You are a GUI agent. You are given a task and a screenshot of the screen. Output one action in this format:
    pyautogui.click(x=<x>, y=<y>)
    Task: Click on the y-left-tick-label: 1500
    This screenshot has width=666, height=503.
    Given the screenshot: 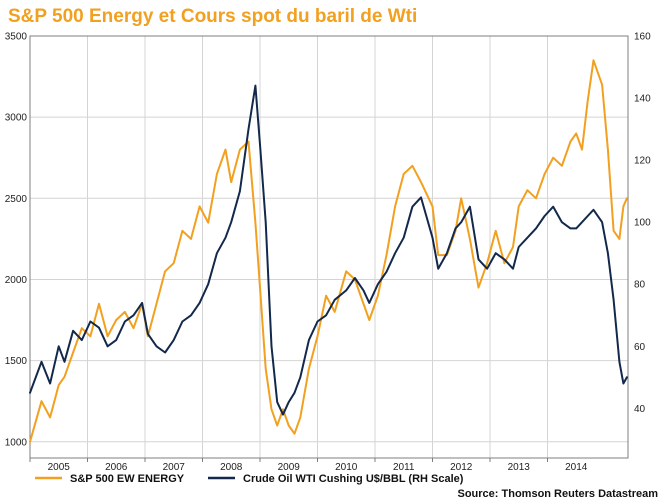 What is the action you would take?
    pyautogui.click(x=16, y=361)
    